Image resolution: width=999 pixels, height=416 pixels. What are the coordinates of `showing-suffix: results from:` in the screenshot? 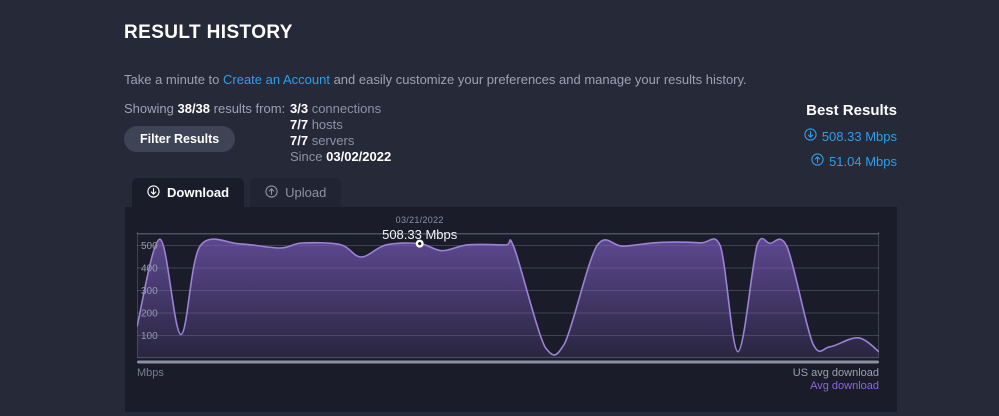 It's located at (248, 108).